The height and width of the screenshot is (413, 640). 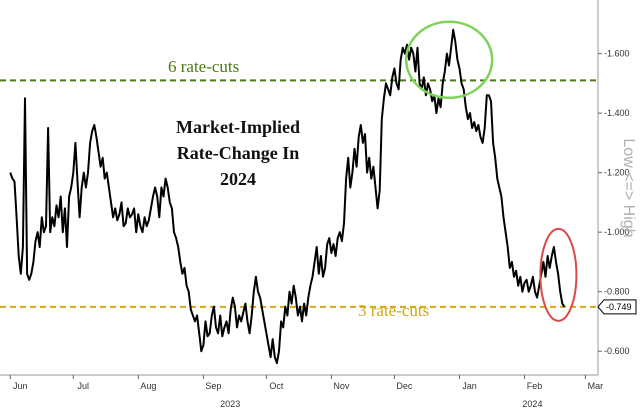 I want to click on last-value-box, so click(x=617, y=307).